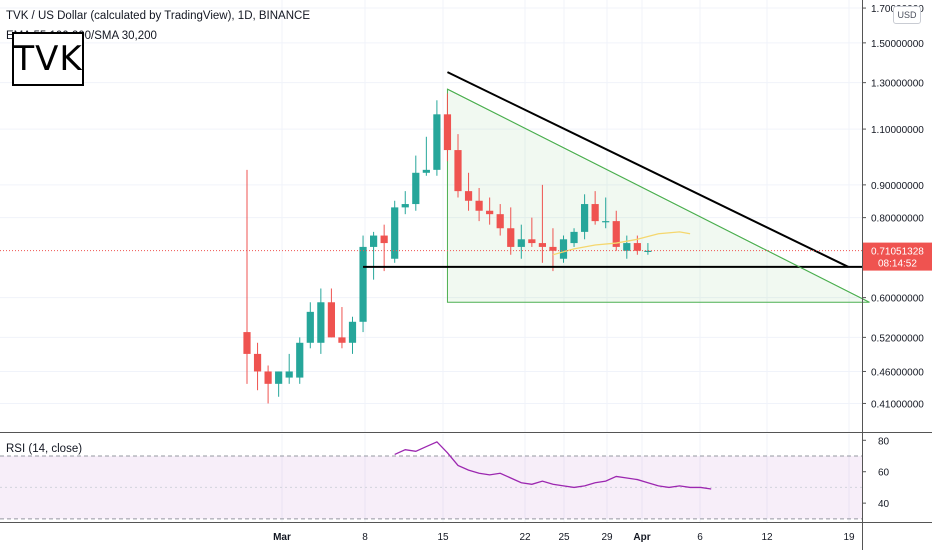 The image size is (932, 550). Describe the element at coordinates (607, 537) in the screenshot. I see `time-tick-label: 29` at that location.